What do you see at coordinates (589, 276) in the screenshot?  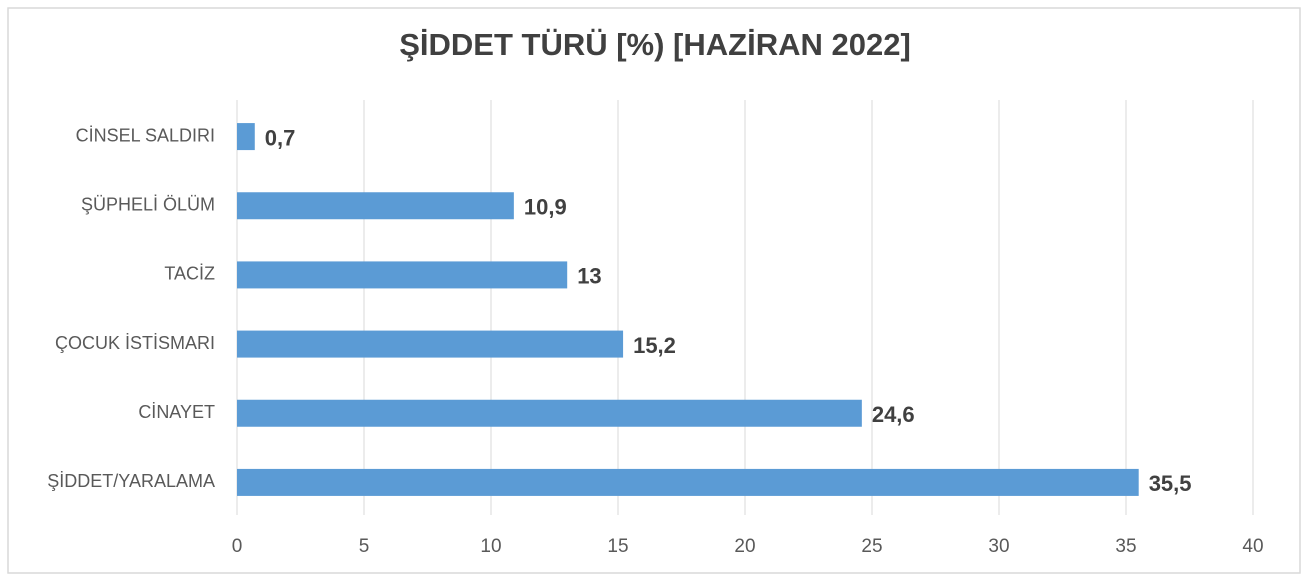 I see `data-label: 13` at bounding box center [589, 276].